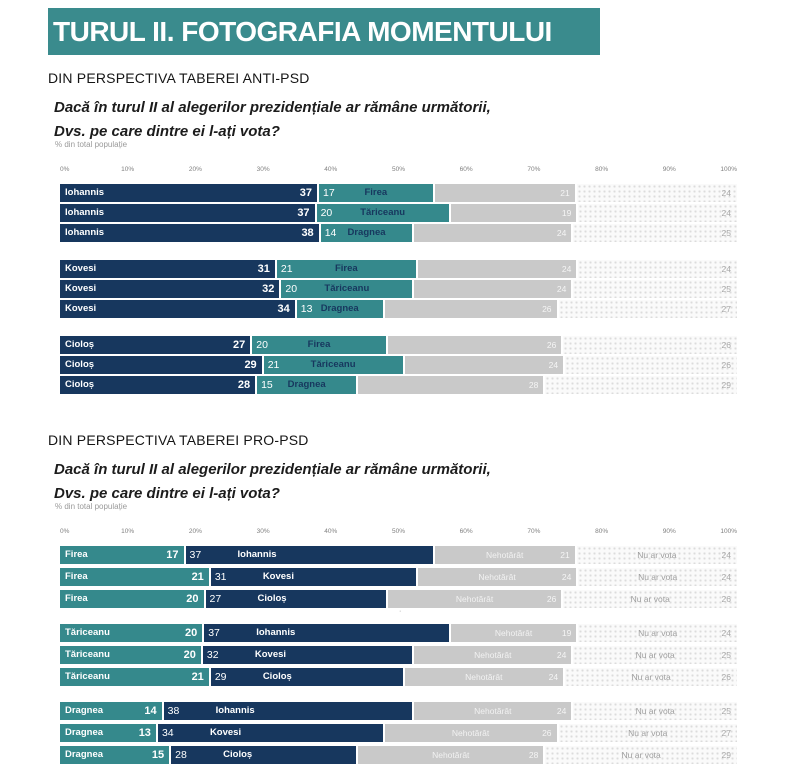  What do you see at coordinates (398, 385) in the screenshot?
I see `table-row: Cioloș 28 15 Dragnea 28 29` at bounding box center [398, 385].